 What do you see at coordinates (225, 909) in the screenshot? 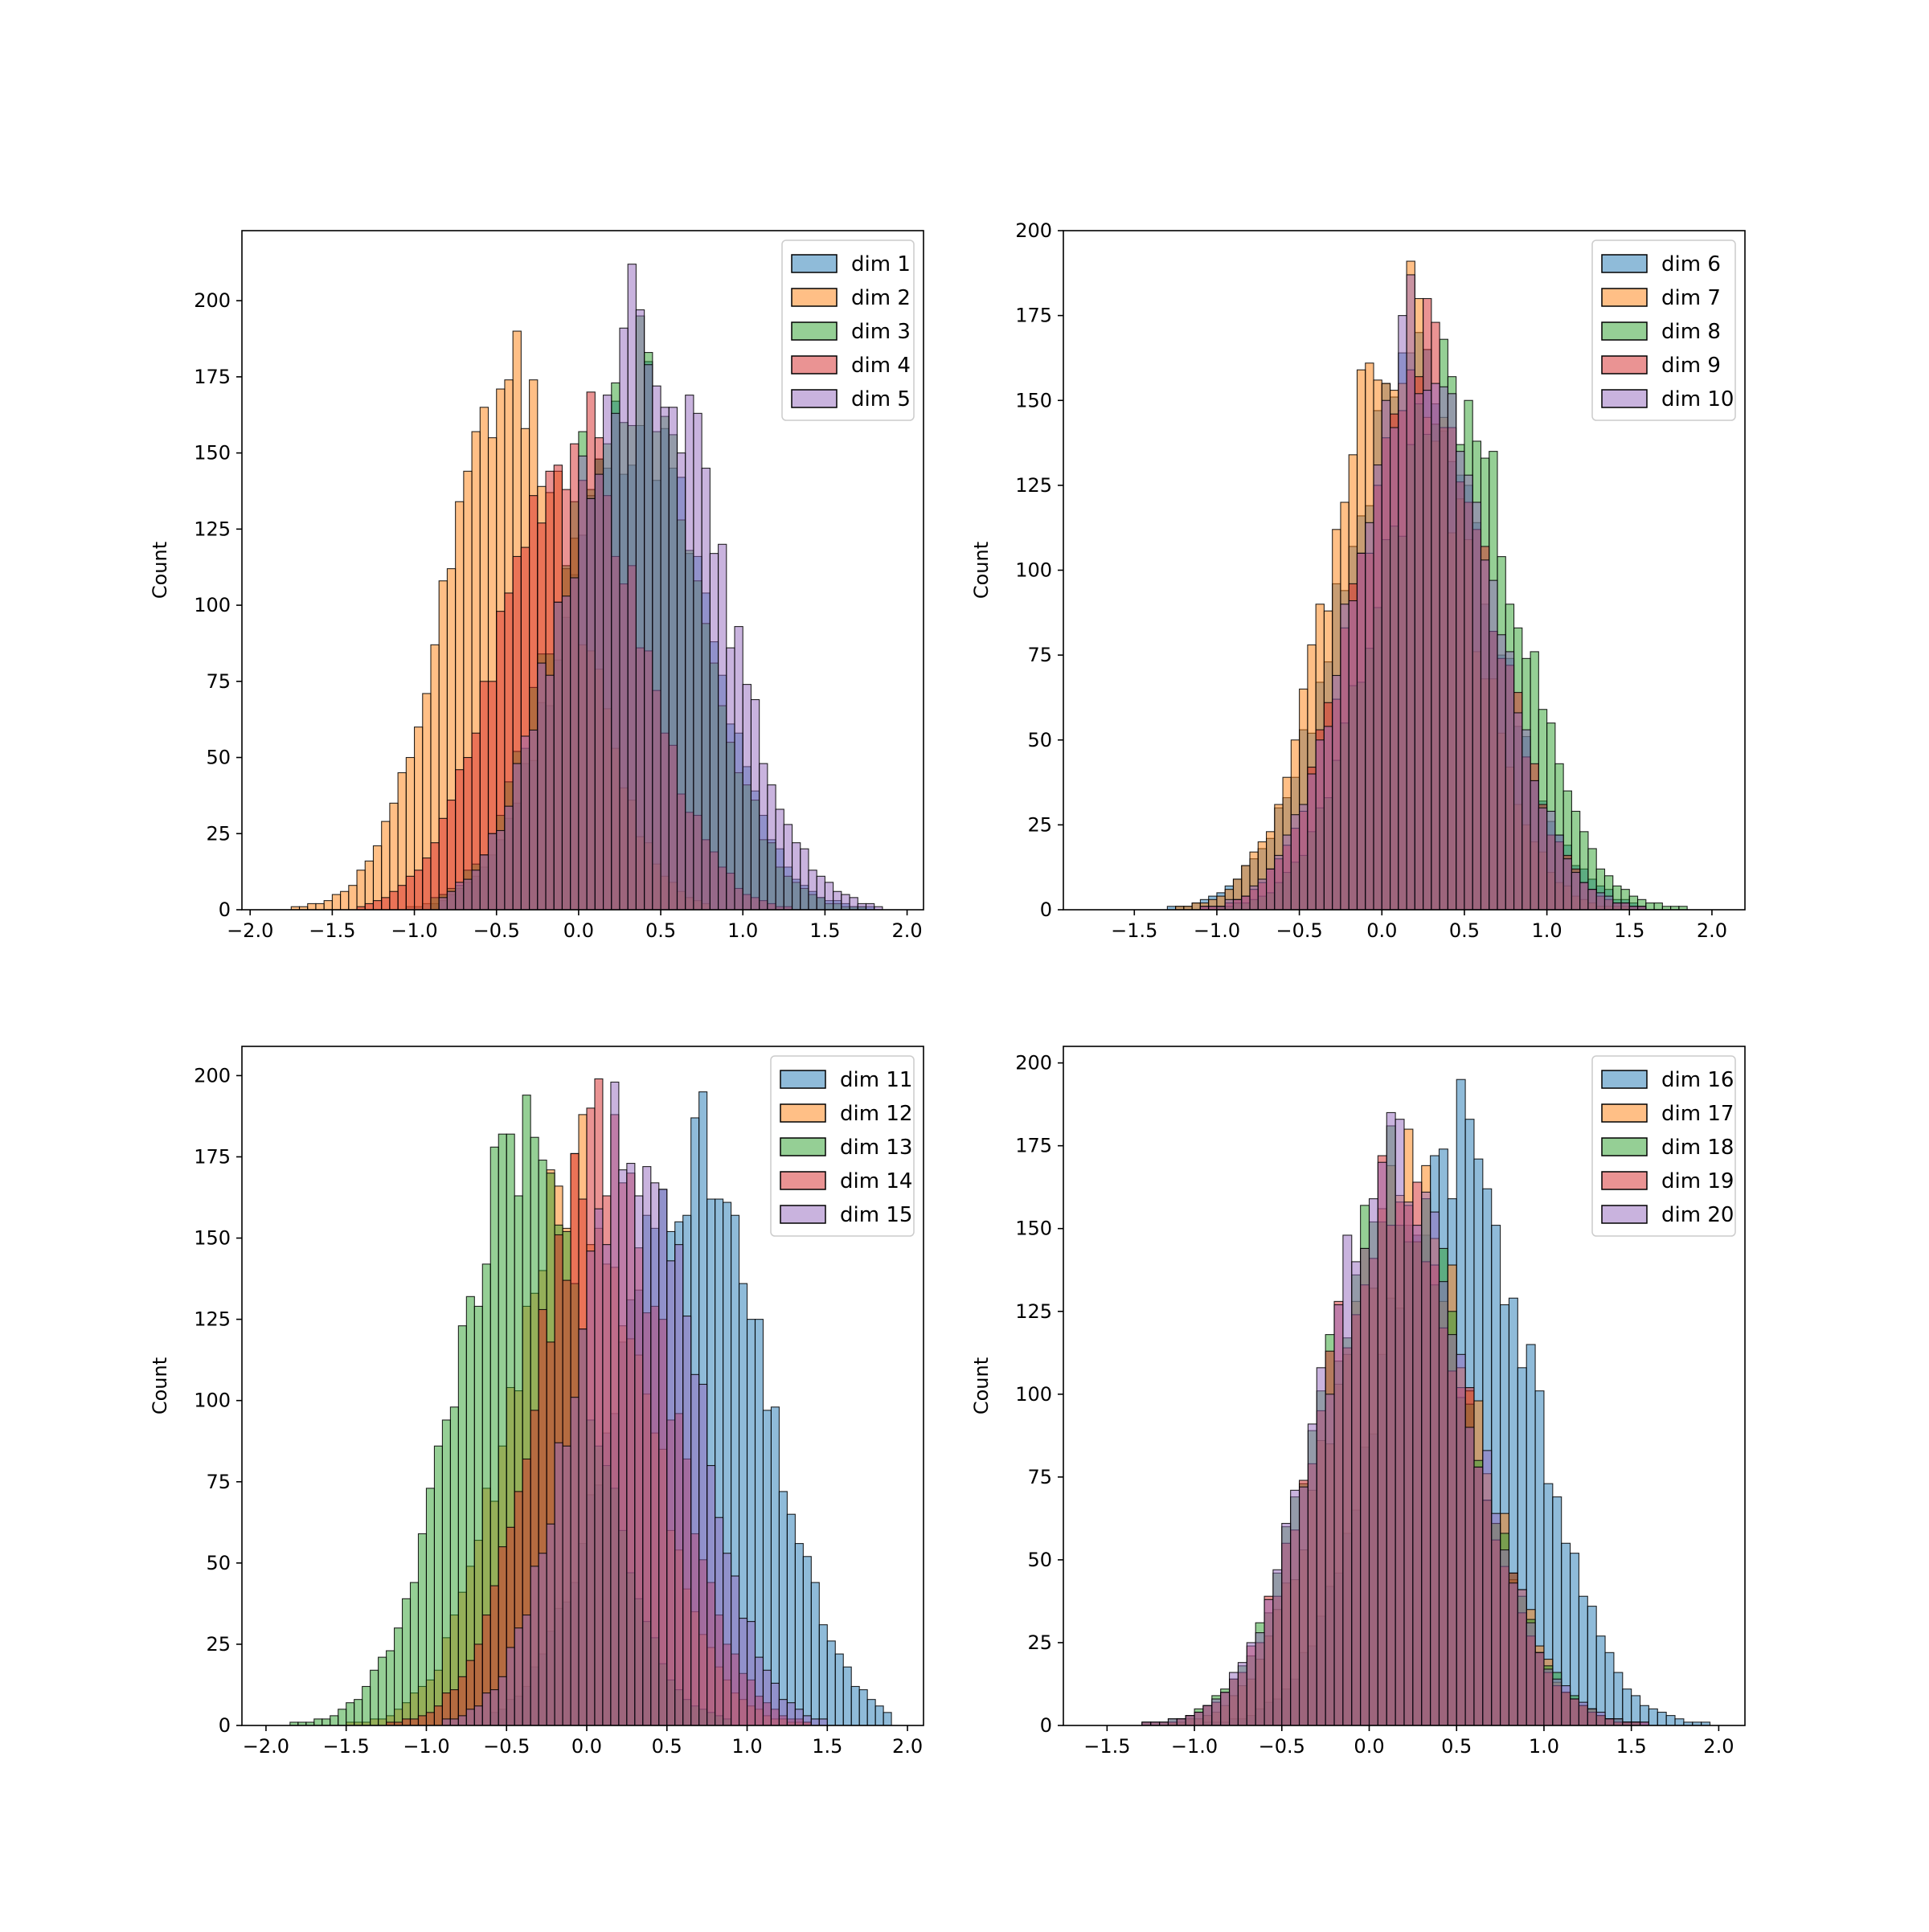
I see `y-tick-label: 0` at bounding box center [225, 909].